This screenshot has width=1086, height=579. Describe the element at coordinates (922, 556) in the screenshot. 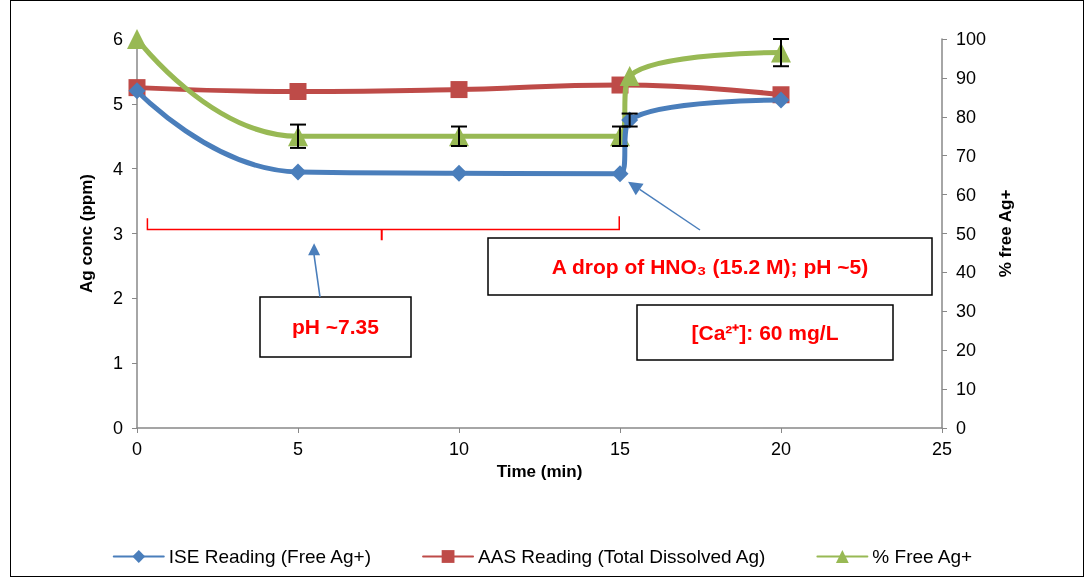

I see `legend-label: % Free Ag+` at that location.